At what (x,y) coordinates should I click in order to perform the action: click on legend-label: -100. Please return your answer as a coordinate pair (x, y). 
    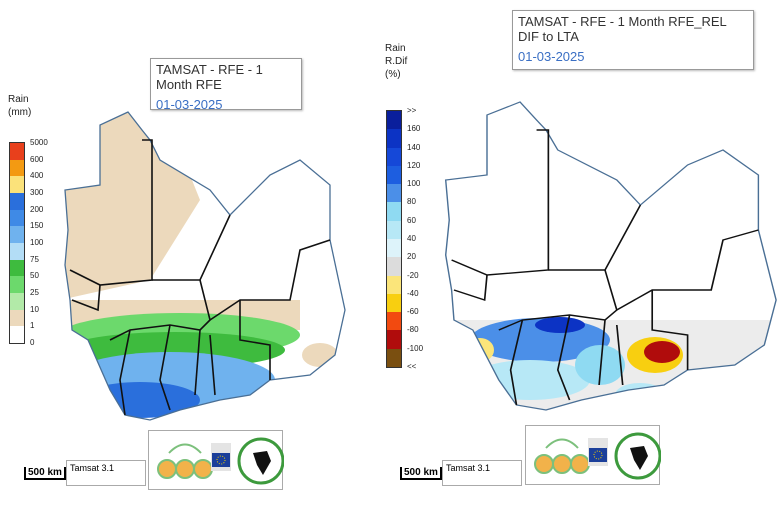
    Looking at the image, I should click on (415, 348).